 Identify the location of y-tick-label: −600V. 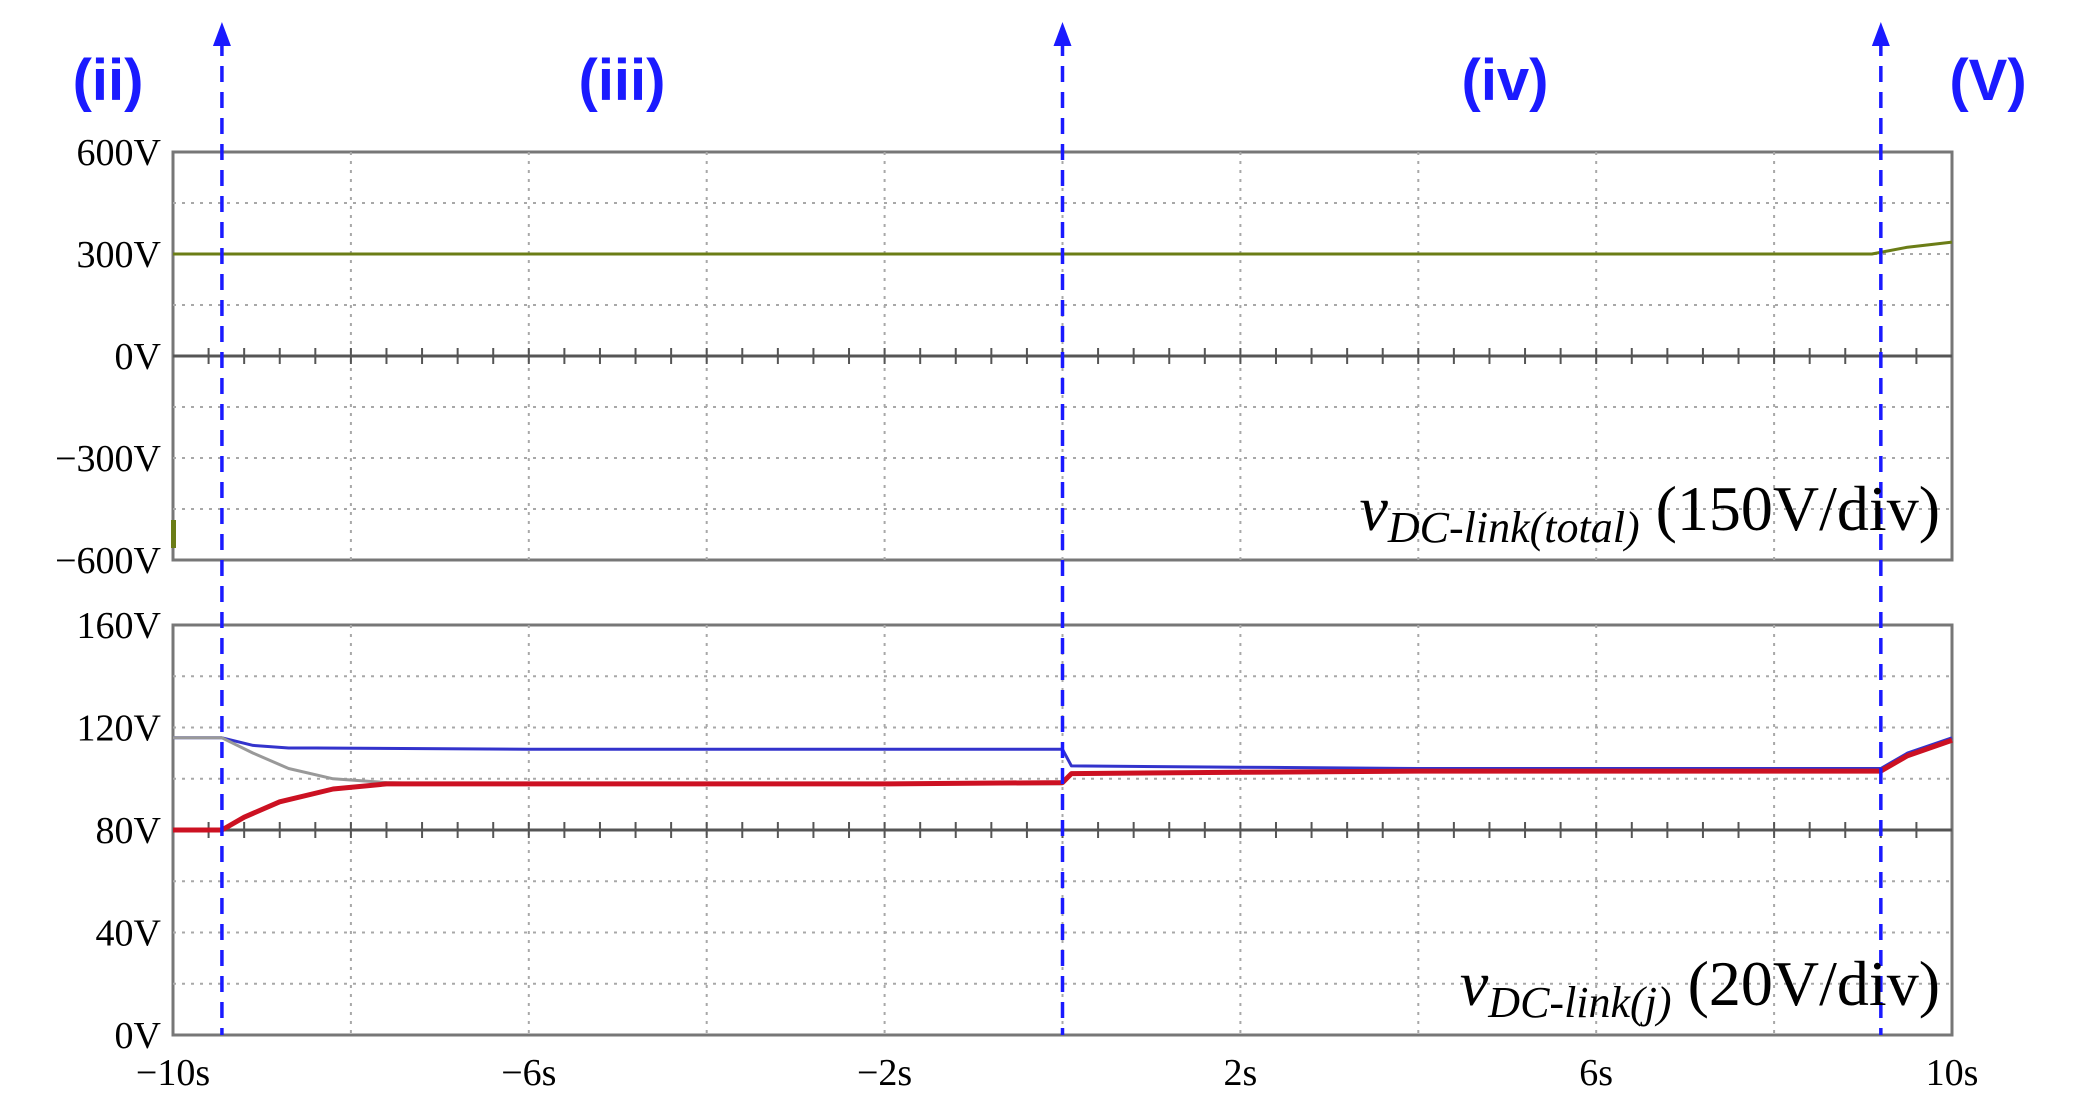
(108, 561).